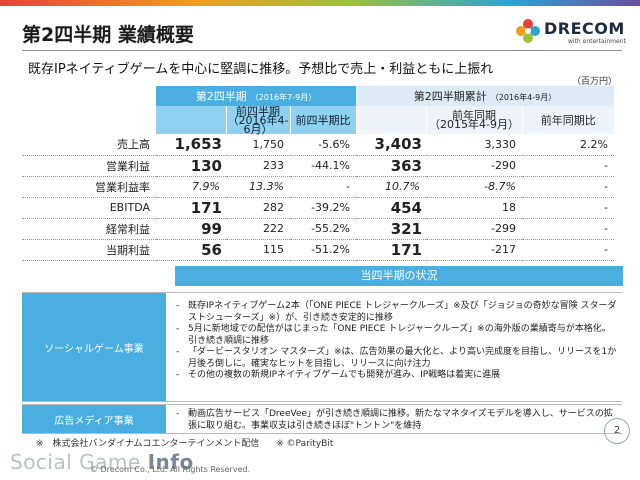 The height and width of the screenshot is (480, 640). I want to click on row-label: EBITDA, so click(89, 208).